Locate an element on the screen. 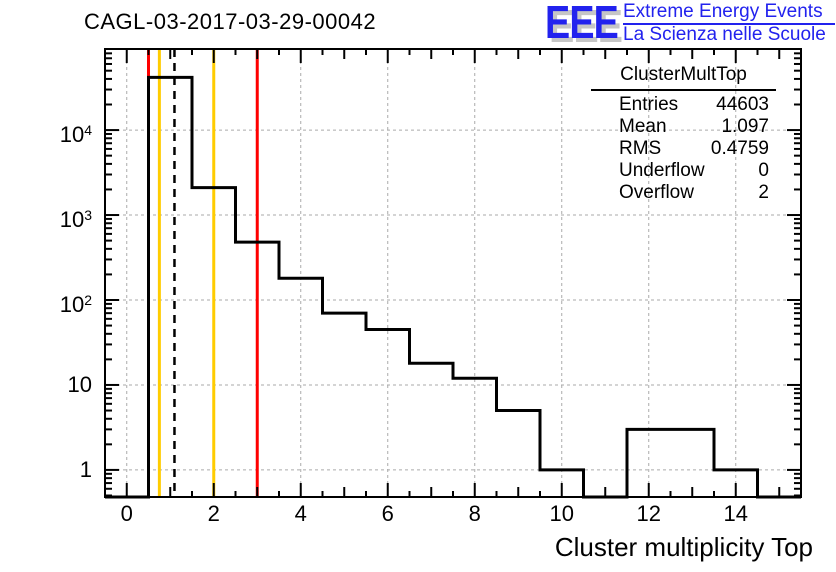  stat-label: RMS is located at coordinates (640, 148).